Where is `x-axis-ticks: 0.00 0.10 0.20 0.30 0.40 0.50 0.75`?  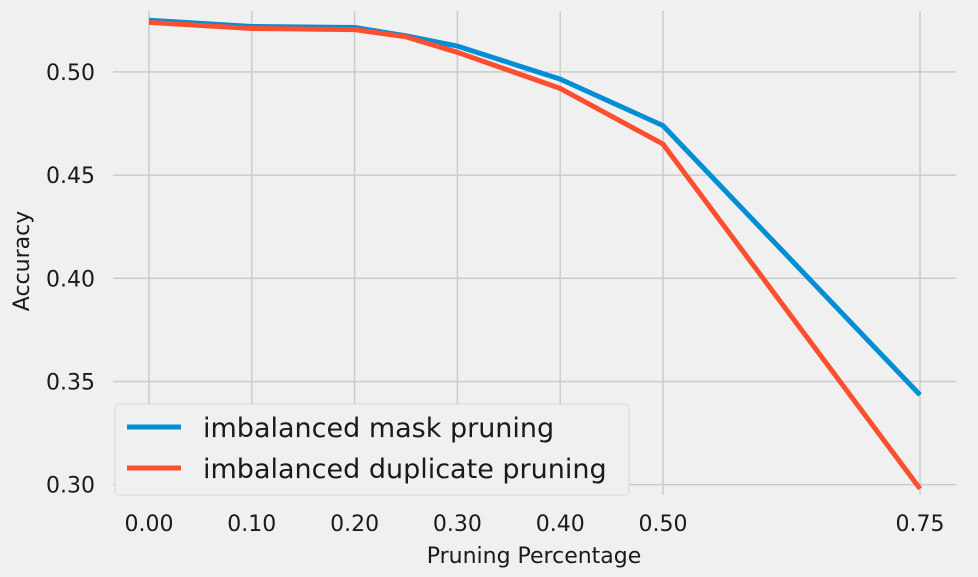 x-axis-ticks: 0.00 0.10 0.20 0.30 0.40 0.50 0.75 is located at coordinates (534, 524).